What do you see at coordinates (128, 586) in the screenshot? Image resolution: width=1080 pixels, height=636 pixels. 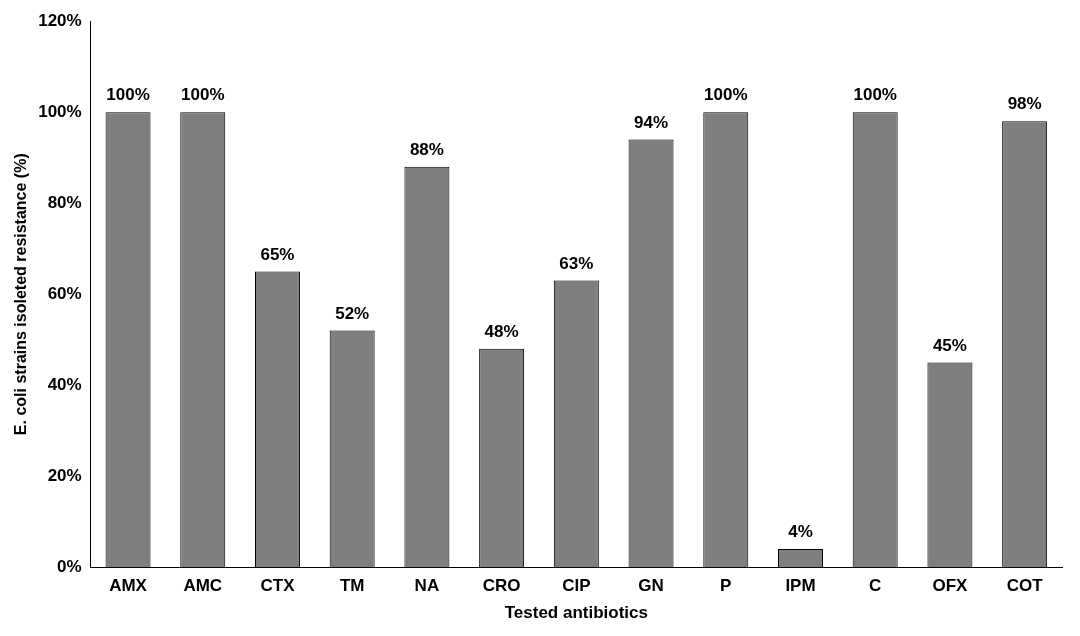 I see `x-tick-label: AMX` at bounding box center [128, 586].